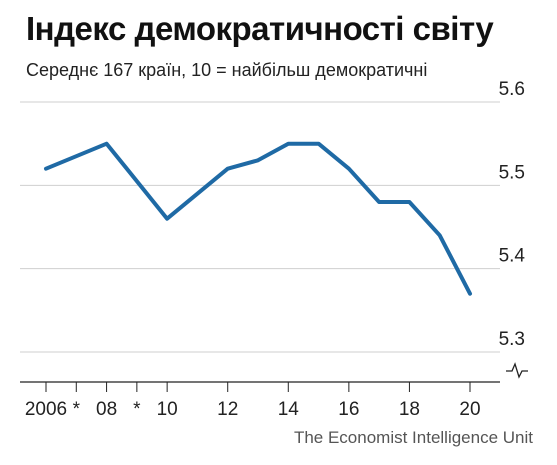 The width and height of the screenshot is (557, 465). What do you see at coordinates (512, 172) in the screenshot?
I see `y-tick-label: 5.5` at bounding box center [512, 172].